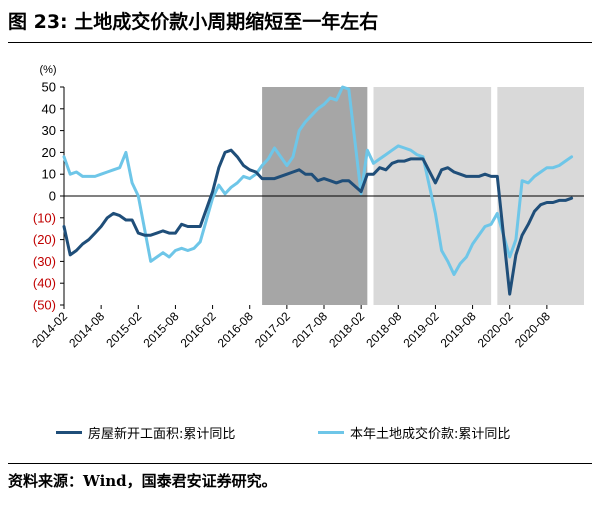  What do you see at coordinates (300, 463) in the screenshot?
I see `source-divider` at bounding box center [300, 463].